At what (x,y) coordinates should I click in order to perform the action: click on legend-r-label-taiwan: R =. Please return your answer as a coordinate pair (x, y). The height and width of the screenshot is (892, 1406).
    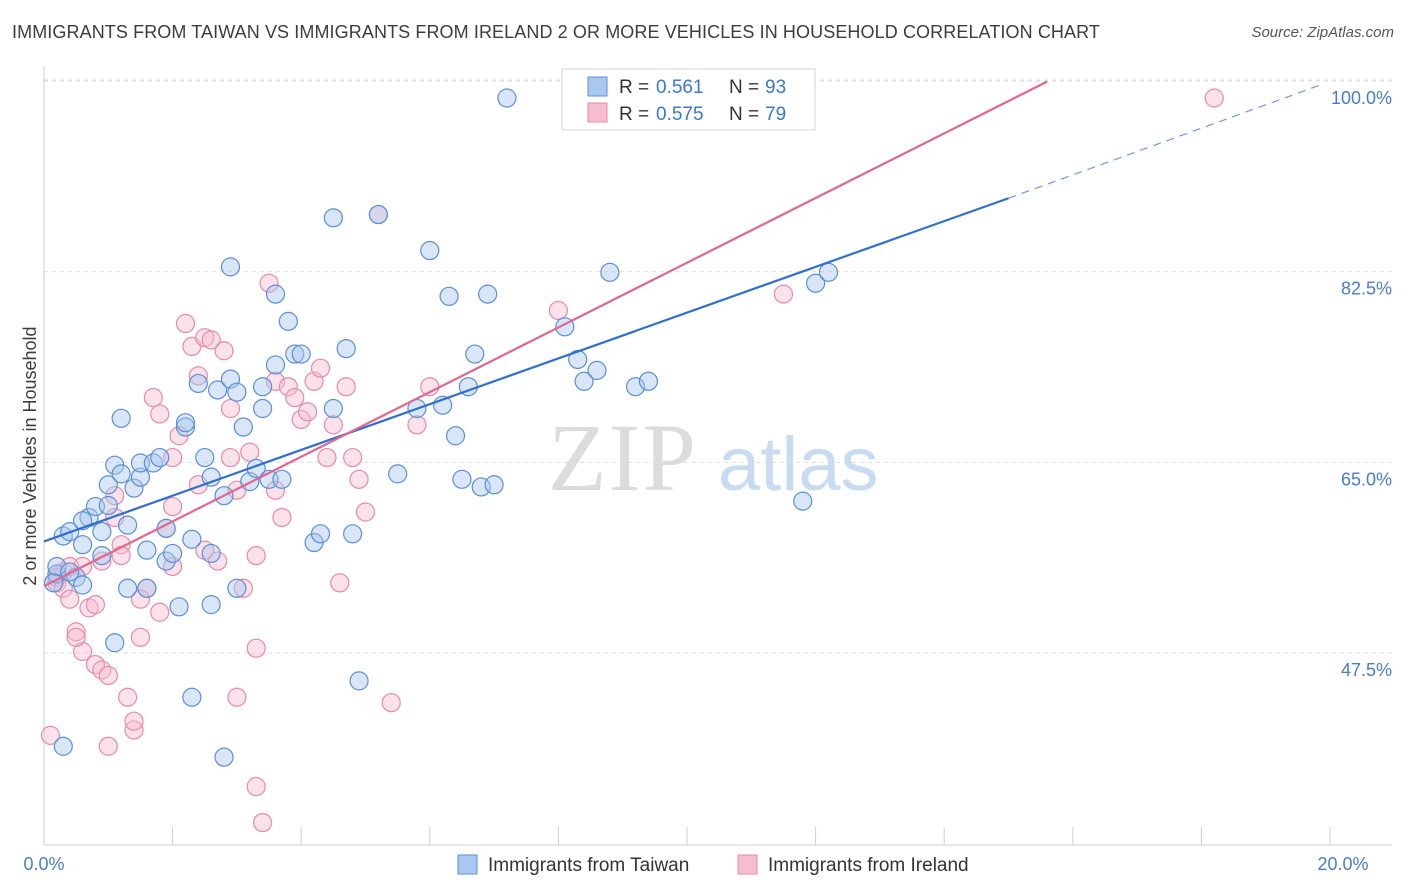
    Looking at the image, I should click on (634, 87).